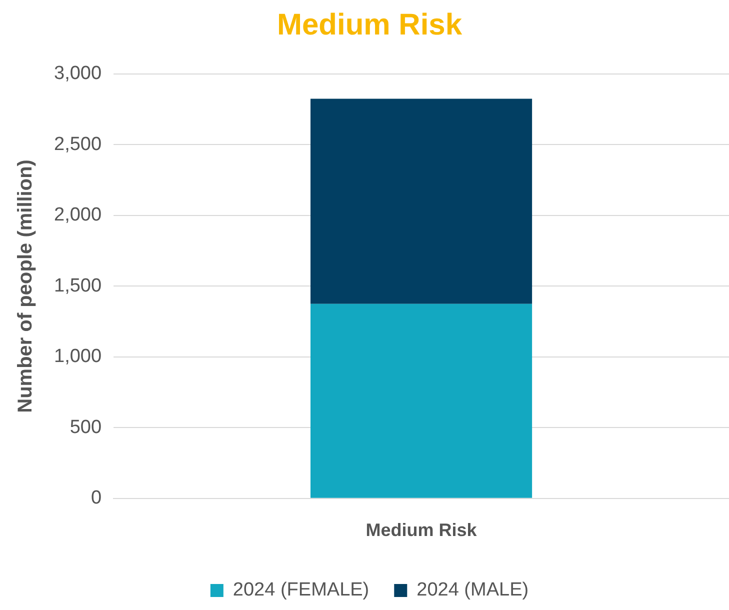 The image size is (729, 610). What do you see at coordinates (78, 285) in the screenshot?
I see `y-tick-label: 1,500` at bounding box center [78, 285].